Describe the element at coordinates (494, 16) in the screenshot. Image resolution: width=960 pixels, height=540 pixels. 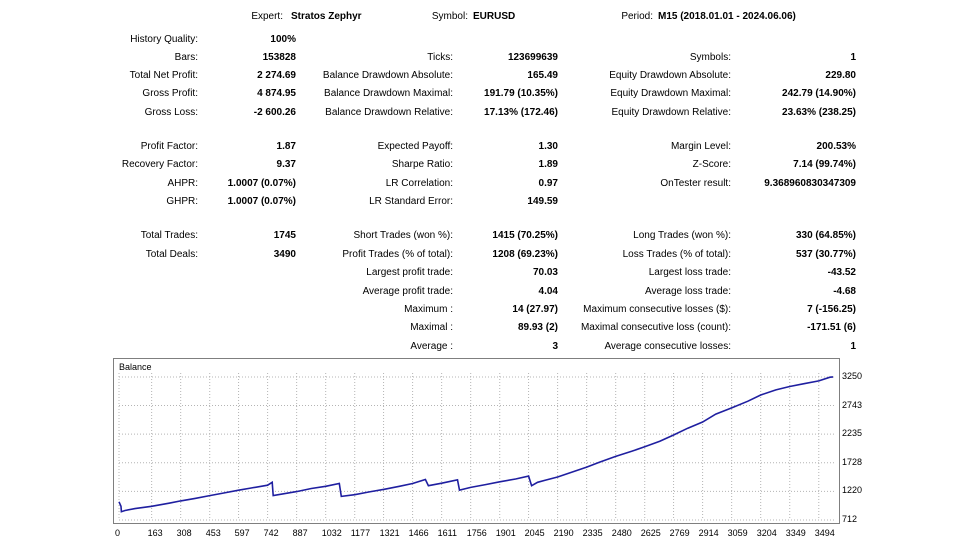
I see `symbol-value: EURUSD` at that location.